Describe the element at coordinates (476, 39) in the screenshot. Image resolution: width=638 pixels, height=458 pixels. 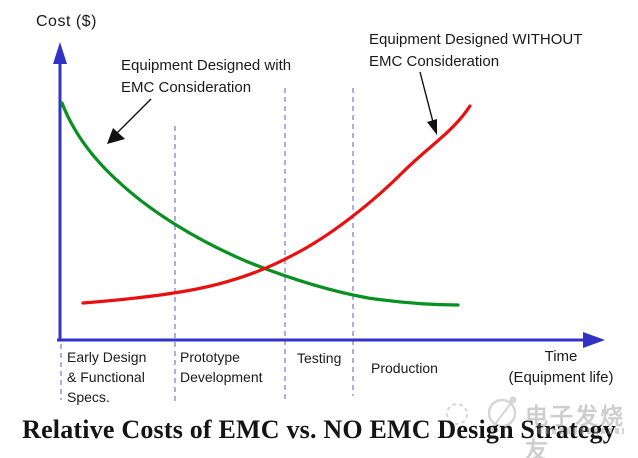
I see `annotation-line: Equipment Designed WITHOUT` at that location.